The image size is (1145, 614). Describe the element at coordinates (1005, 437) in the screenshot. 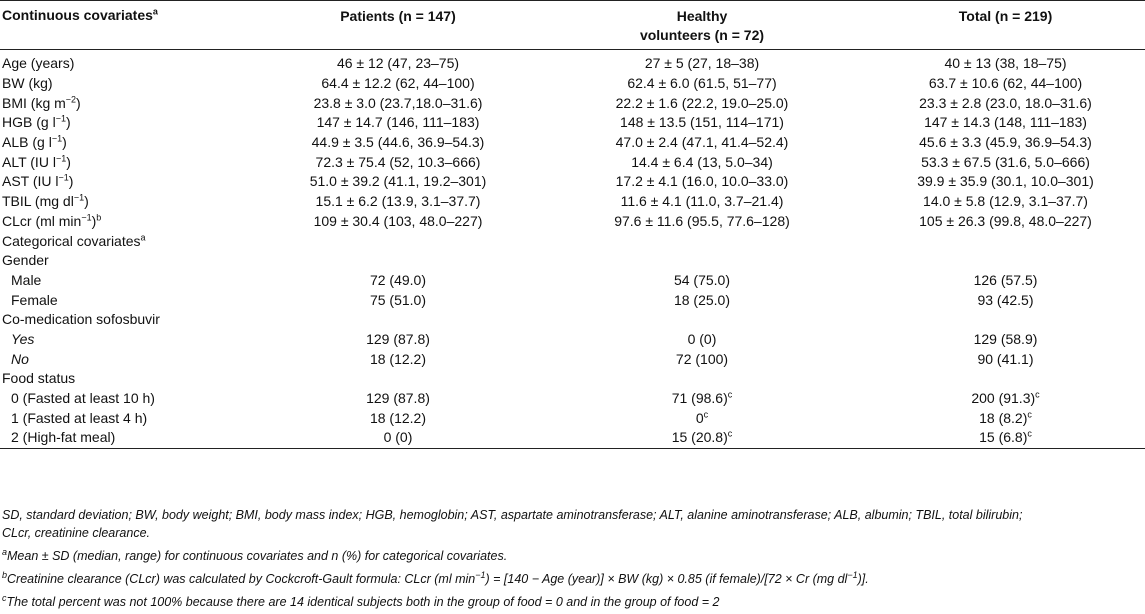

I see `total-value: 15 (6.8)c` at that location.